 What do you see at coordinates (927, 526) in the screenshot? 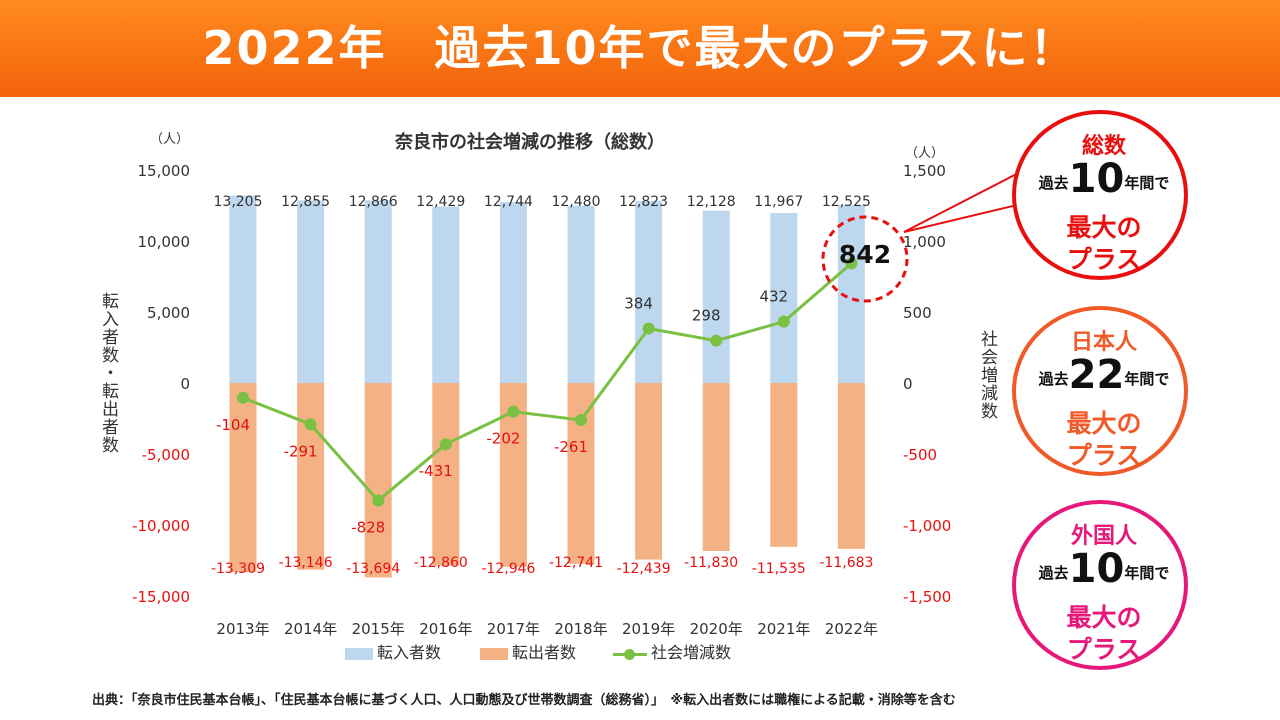
I see `right-axis-tick: -1,000` at bounding box center [927, 526].